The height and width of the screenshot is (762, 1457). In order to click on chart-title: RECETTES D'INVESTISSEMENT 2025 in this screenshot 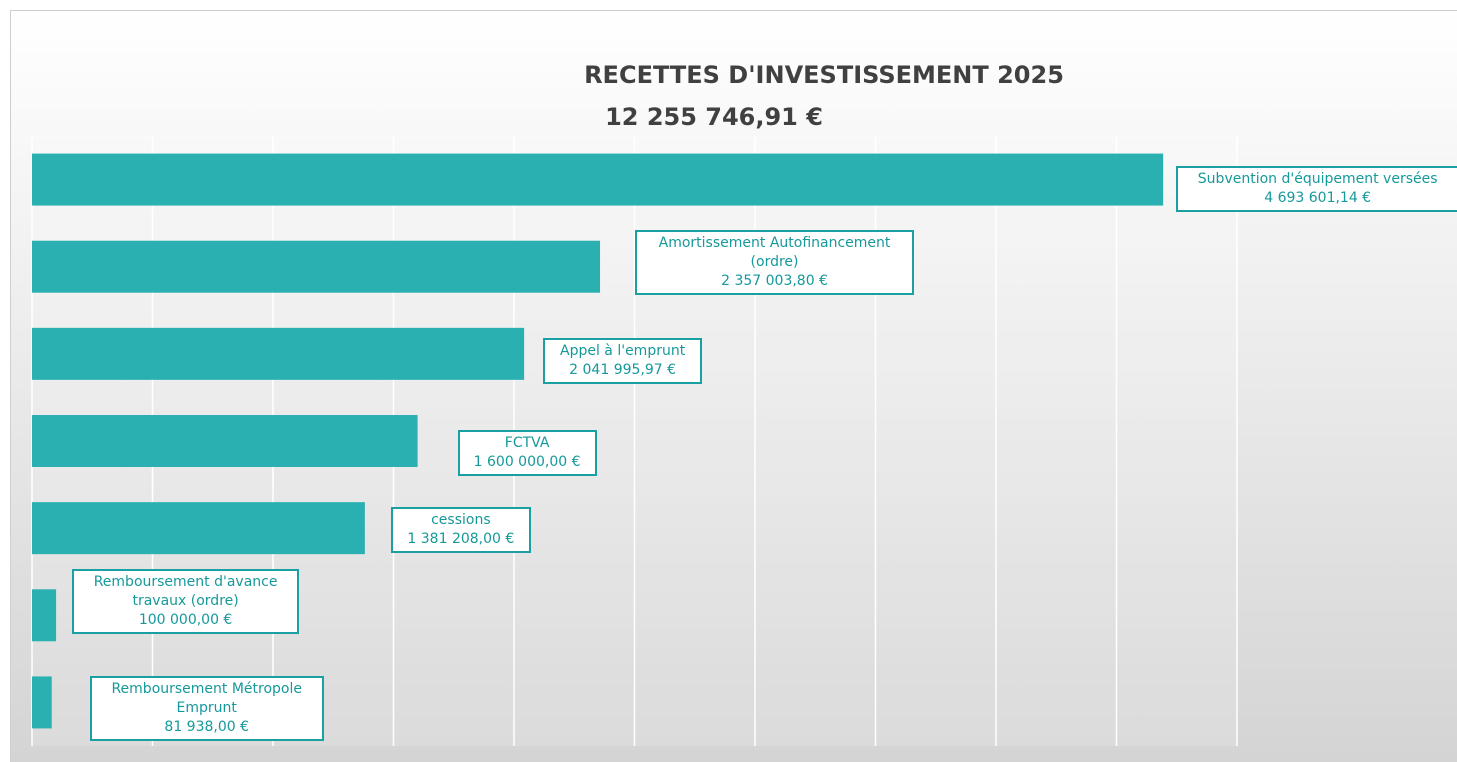, I will do `click(824, 75)`.